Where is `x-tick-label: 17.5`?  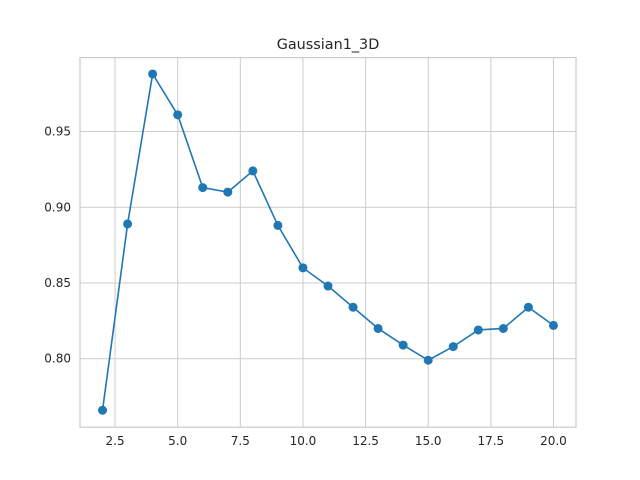
x-tick-label: 17.5 is located at coordinates (490, 441).